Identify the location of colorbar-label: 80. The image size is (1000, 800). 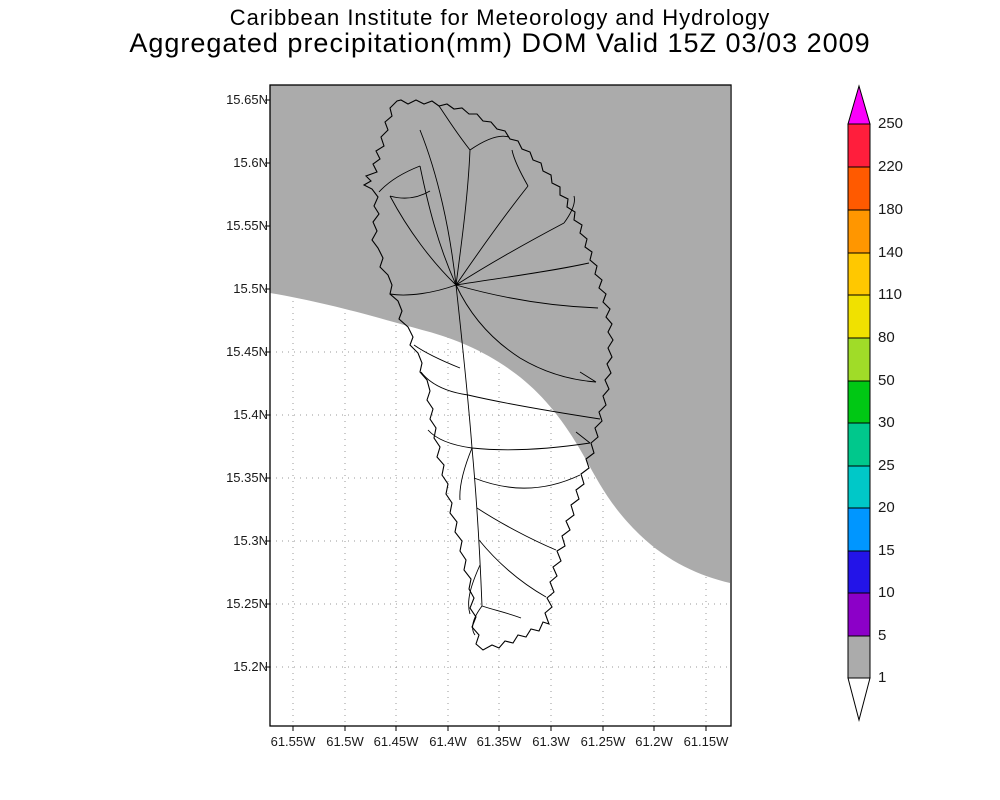
(886, 337).